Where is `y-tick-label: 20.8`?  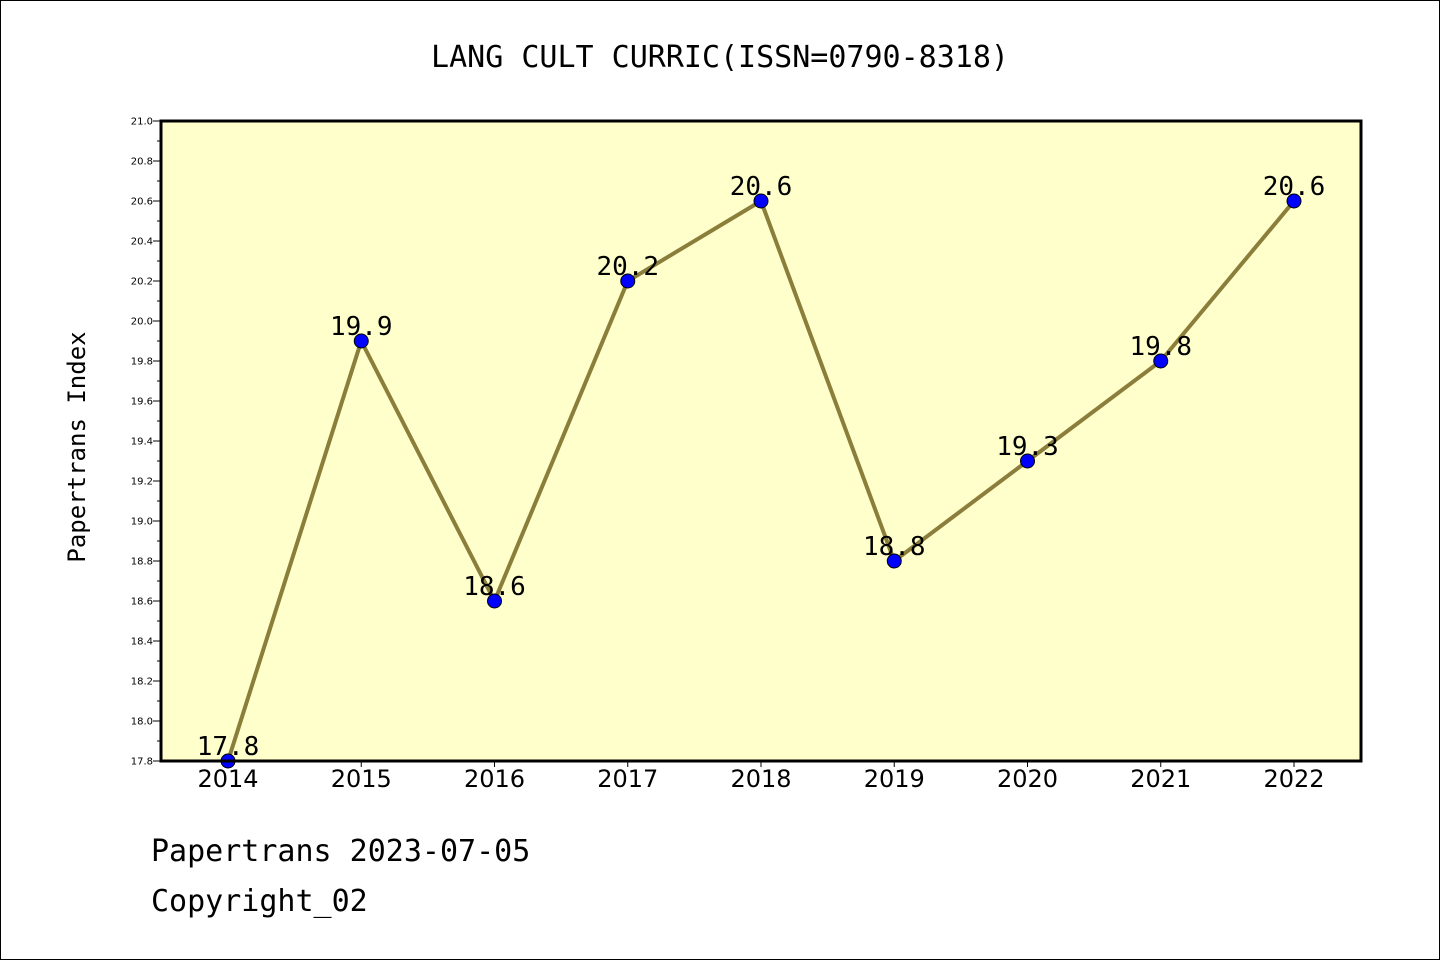 y-tick-label: 20.8 is located at coordinates (142, 162).